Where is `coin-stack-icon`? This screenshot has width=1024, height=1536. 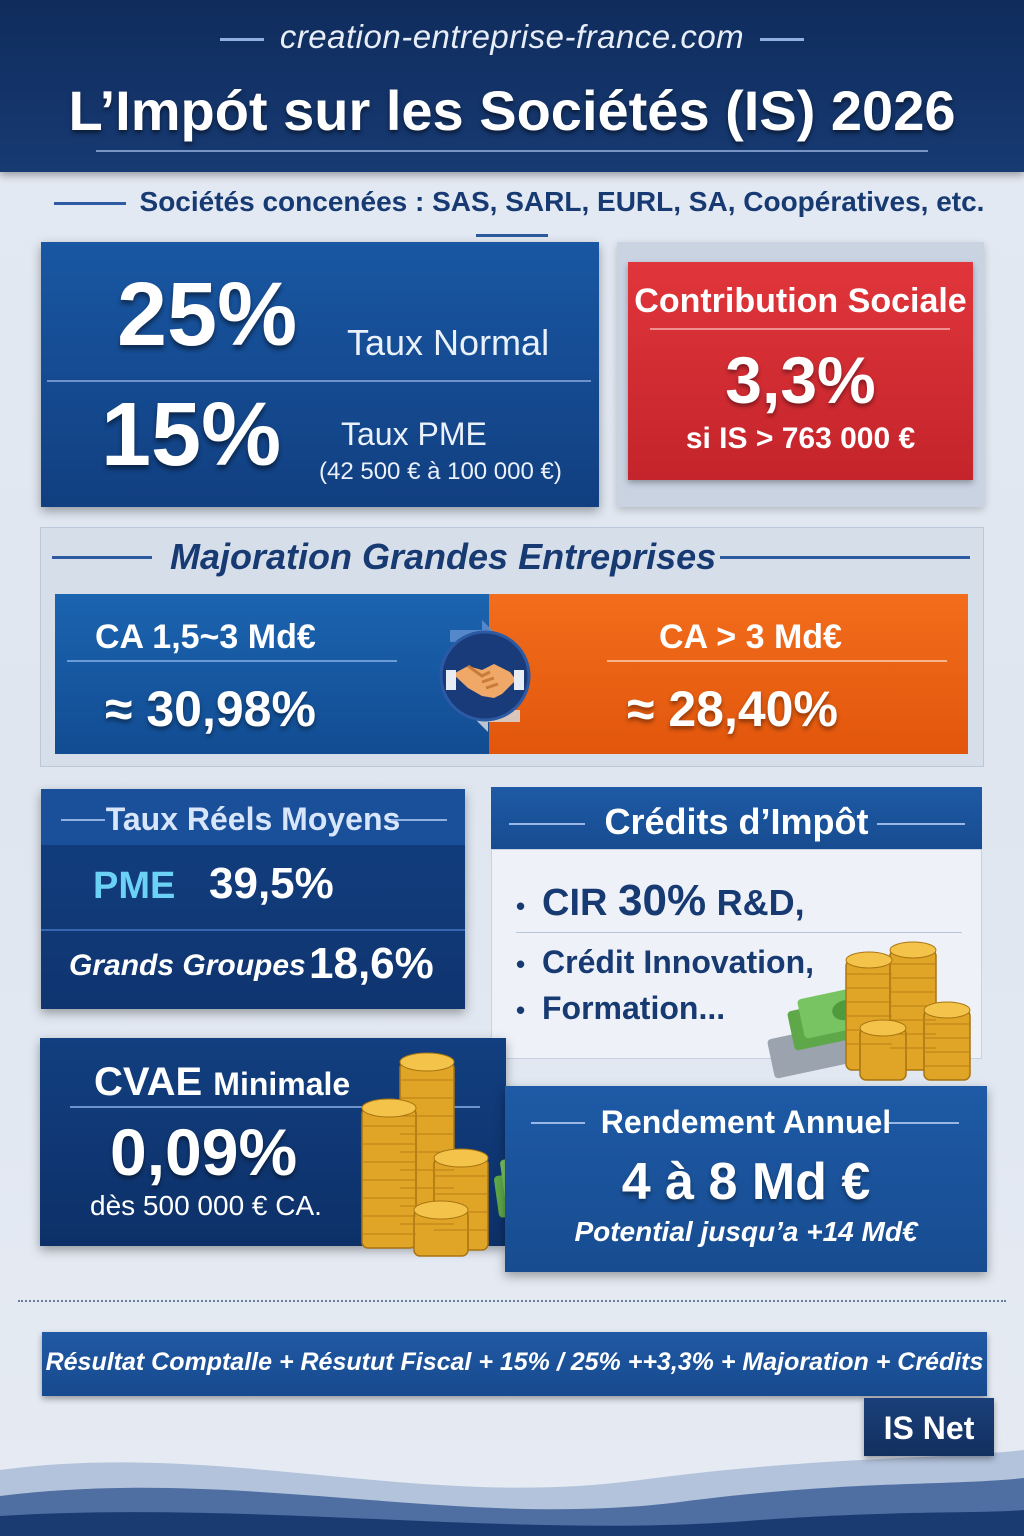
coin-stack-icon is located at coordinates (869, 1011).